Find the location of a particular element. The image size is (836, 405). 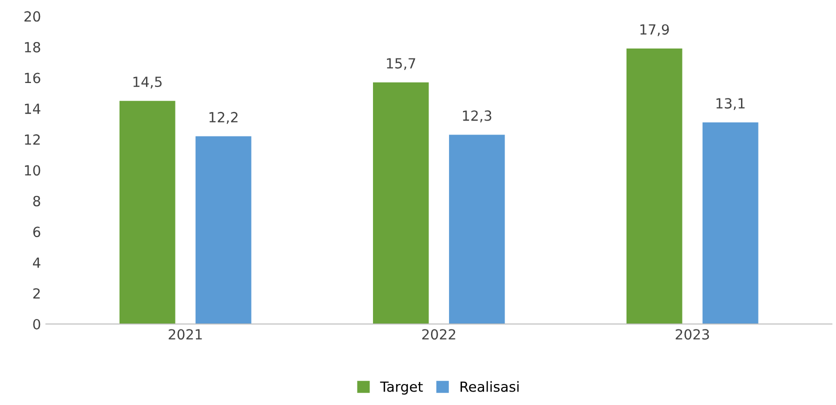

y-tick-label: 0 is located at coordinates (36, 324).